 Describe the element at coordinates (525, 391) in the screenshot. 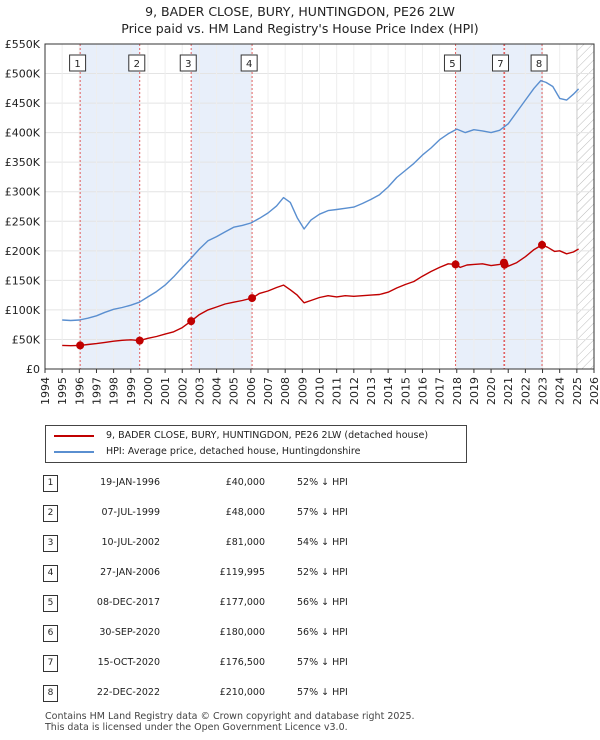

I see `x-tick-label: 2022` at that location.